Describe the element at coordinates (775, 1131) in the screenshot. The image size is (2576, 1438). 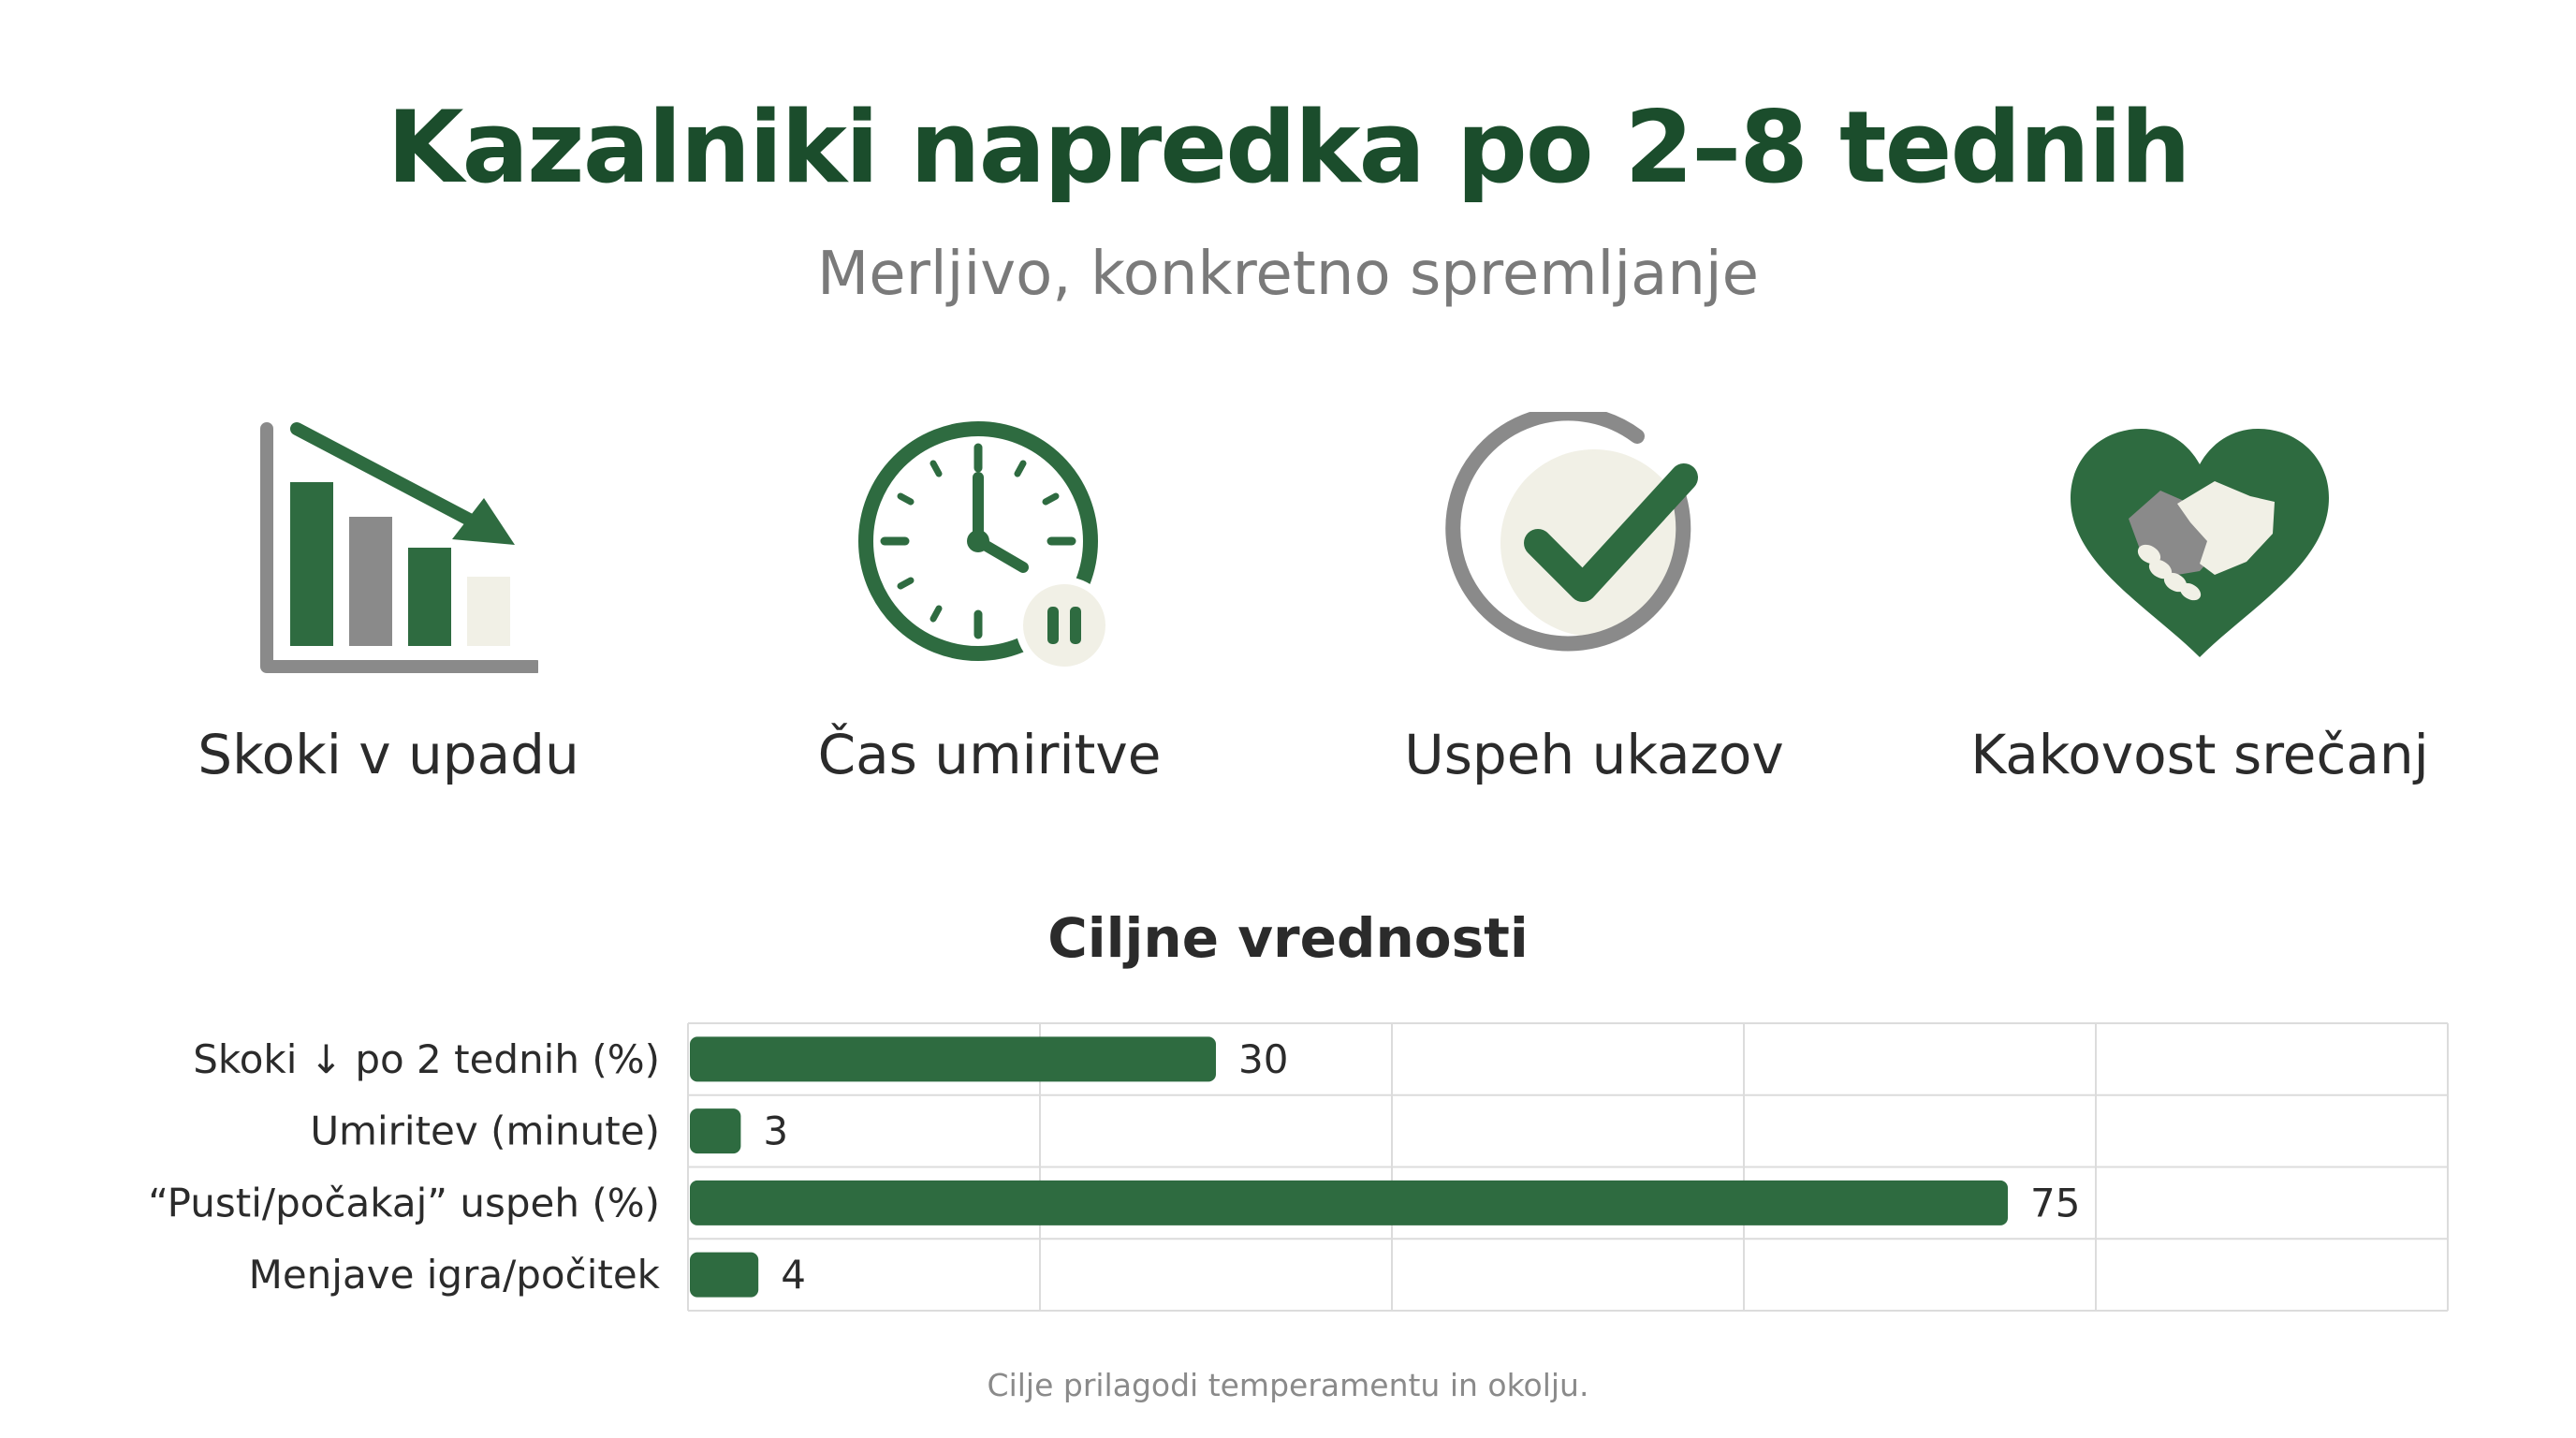
I see `data-label: 3` at that location.